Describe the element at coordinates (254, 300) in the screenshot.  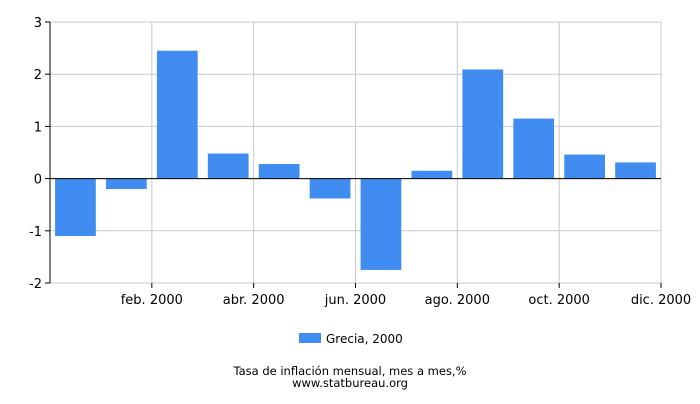
I see `x-tick-label: abr. 2000` at that location.